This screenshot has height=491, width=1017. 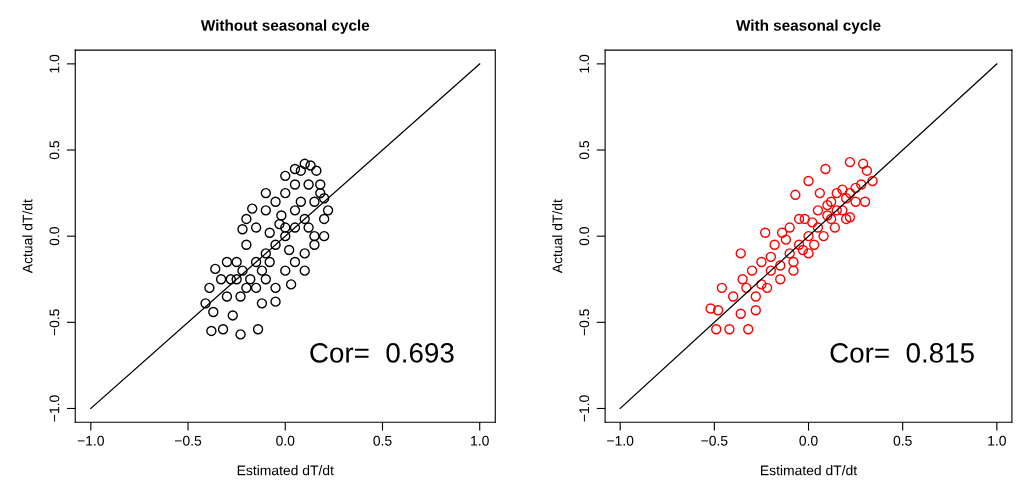 I want to click on chart-title: With seasonal cycle, so click(x=808, y=26).